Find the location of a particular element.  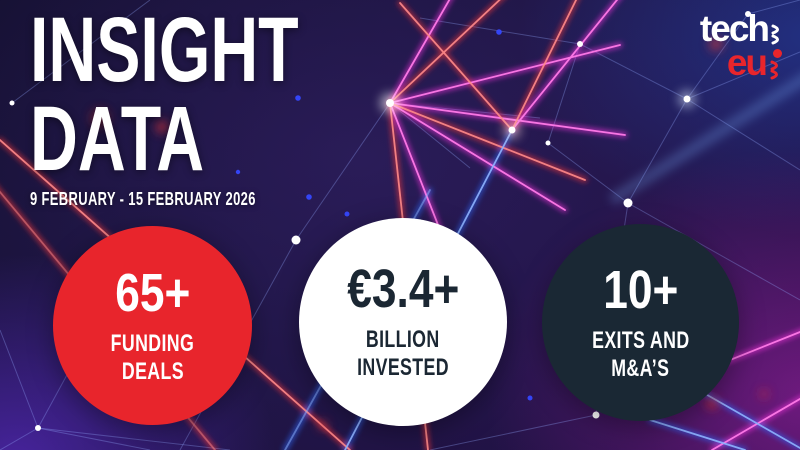

stat-circle-exits-mas: 10+ EXITS AND M&A’S is located at coordinates (640, 322).